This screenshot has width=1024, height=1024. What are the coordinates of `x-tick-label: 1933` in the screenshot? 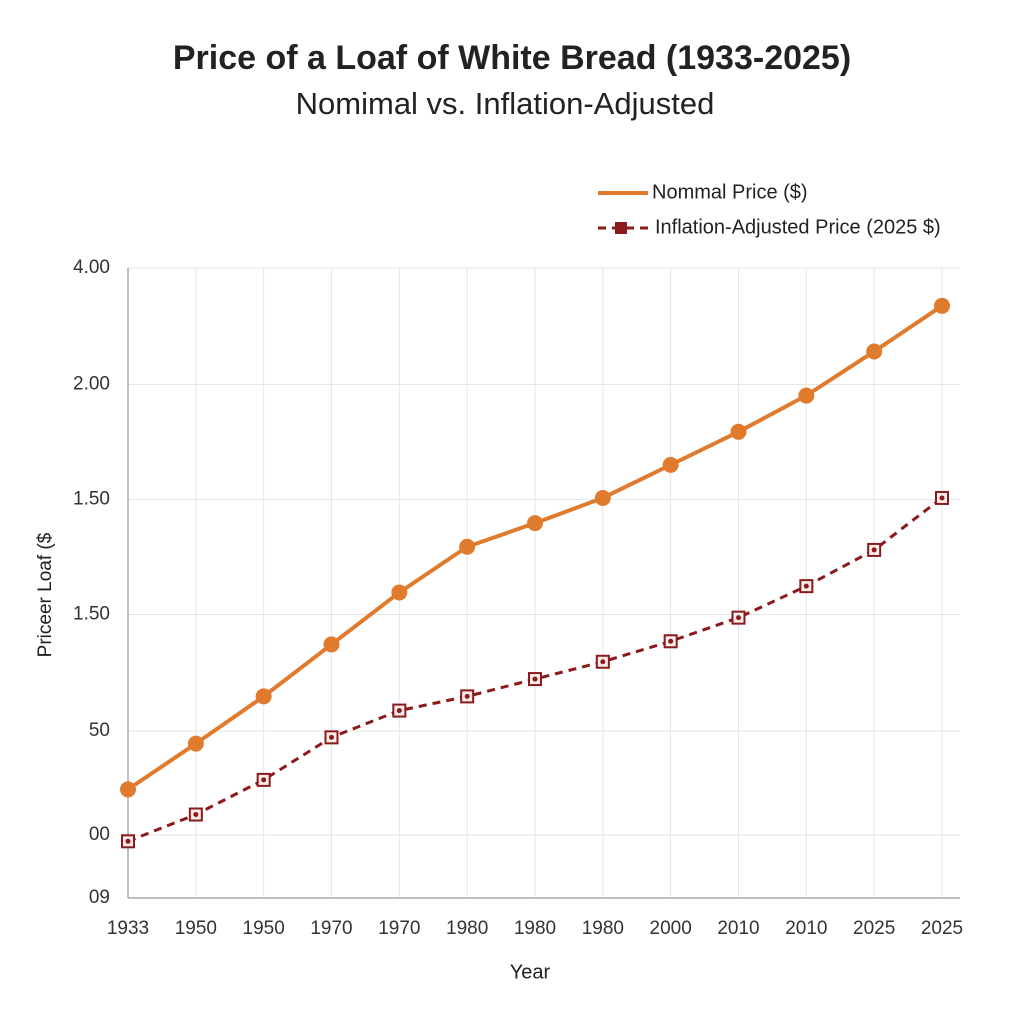 It's located at (128, 928).